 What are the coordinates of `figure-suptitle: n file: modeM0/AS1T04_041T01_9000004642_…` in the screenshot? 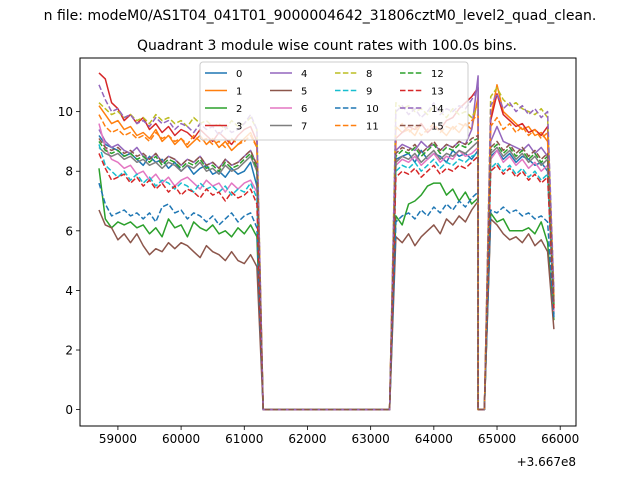 It's located at (320, 16).